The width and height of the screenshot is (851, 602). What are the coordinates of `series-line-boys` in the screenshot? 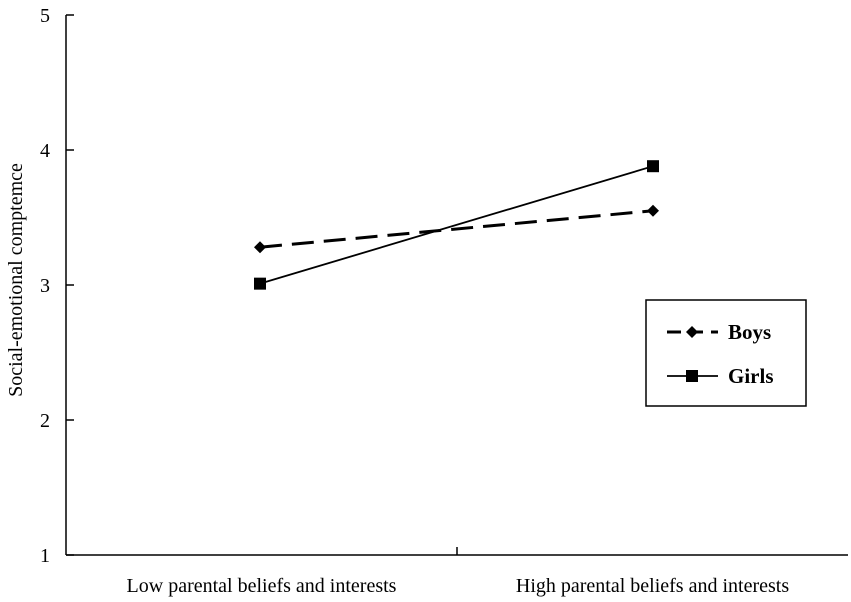 It's located at (456, 229).